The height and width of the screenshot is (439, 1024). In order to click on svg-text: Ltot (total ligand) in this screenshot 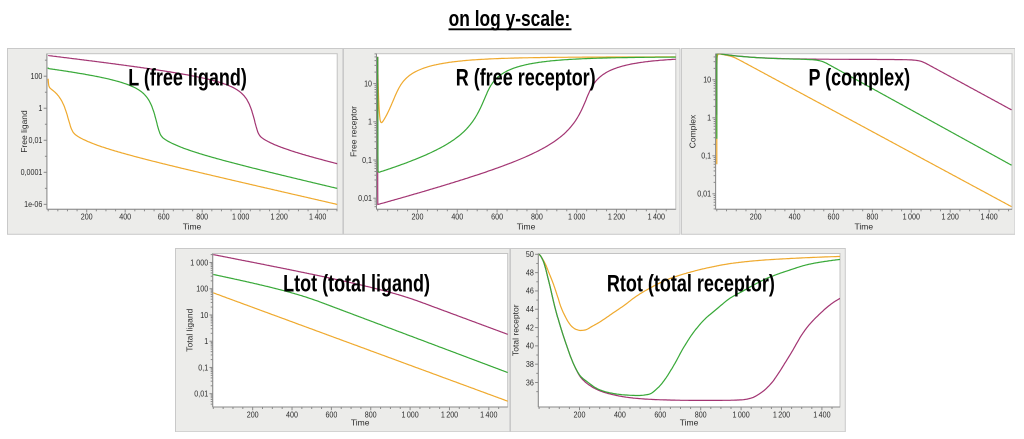, I will do `click(356, 284)`.